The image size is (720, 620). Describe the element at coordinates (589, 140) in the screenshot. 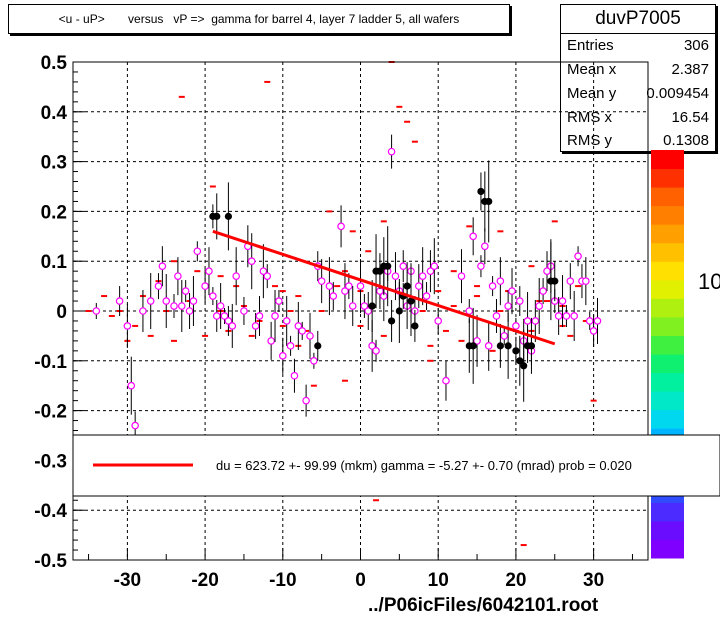

I see `stats-label: RMS y` at that location.